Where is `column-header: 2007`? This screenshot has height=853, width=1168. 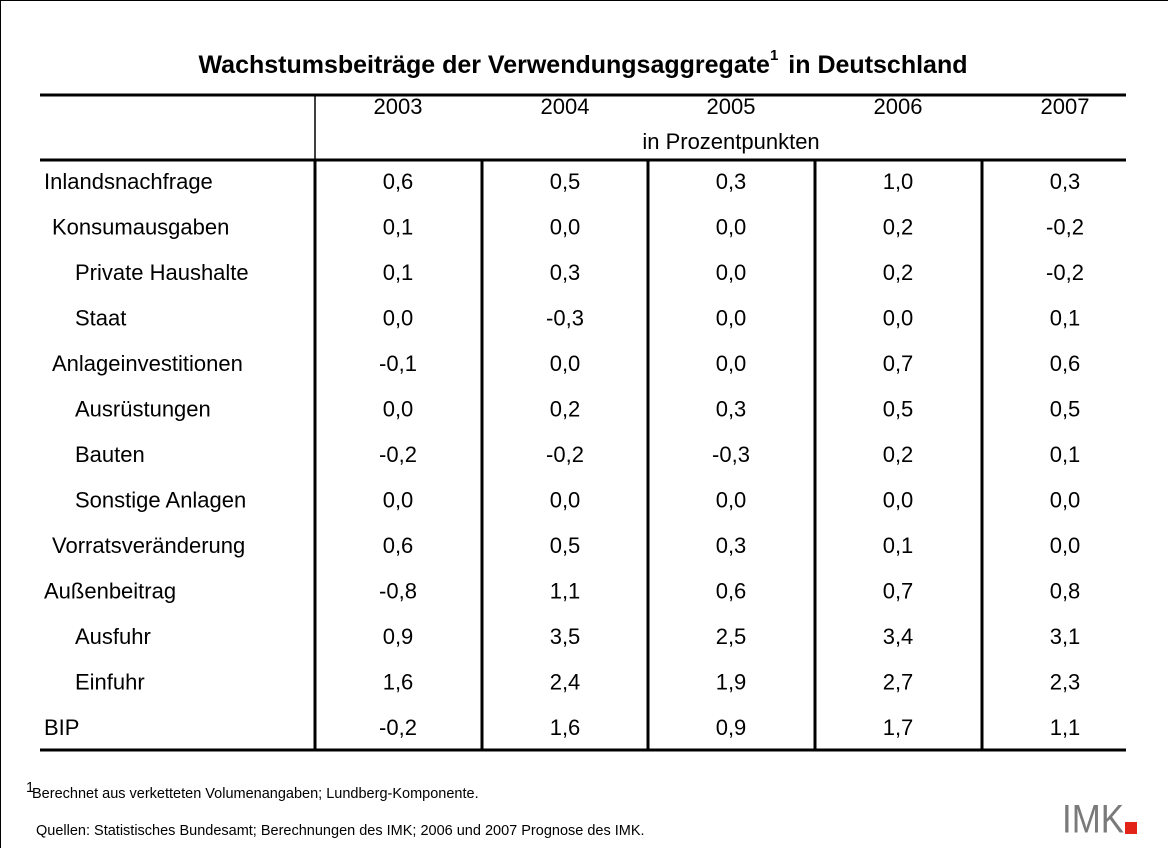 column-header: 2007 is located at coordinates (1065, 106).